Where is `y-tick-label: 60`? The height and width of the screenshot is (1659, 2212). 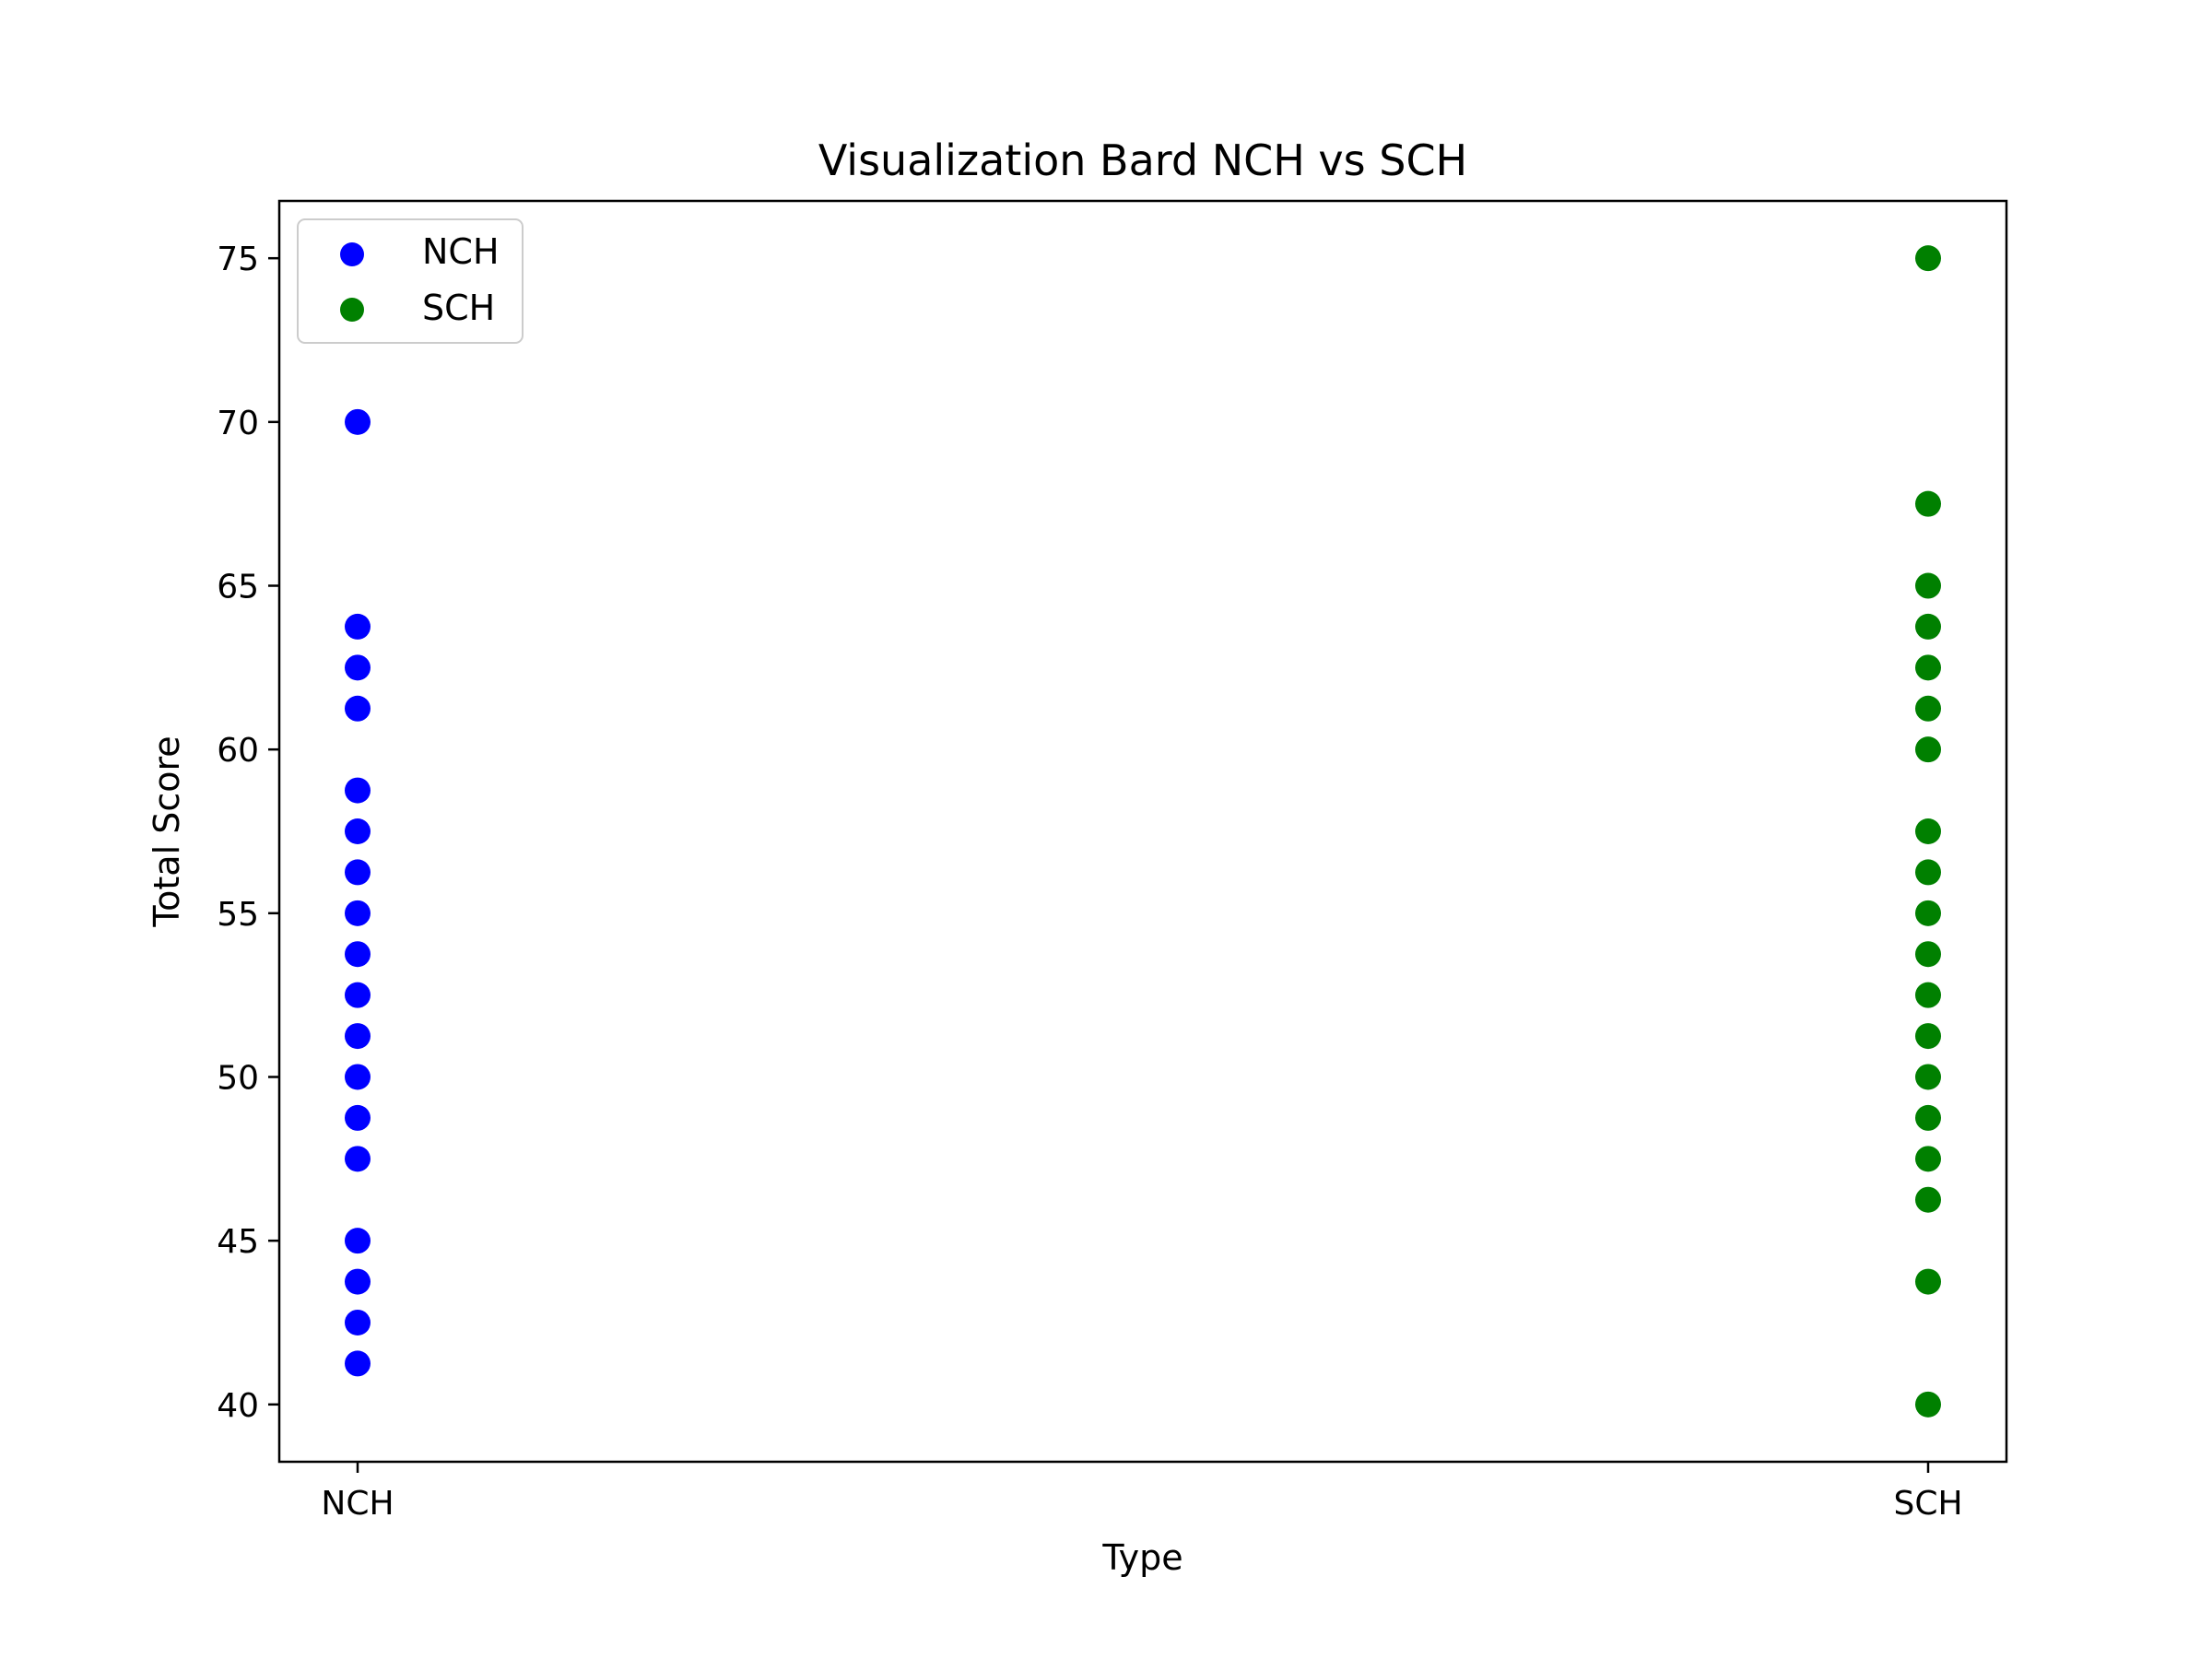
y-tick-label: 60 is located at coordinates (238, 751).